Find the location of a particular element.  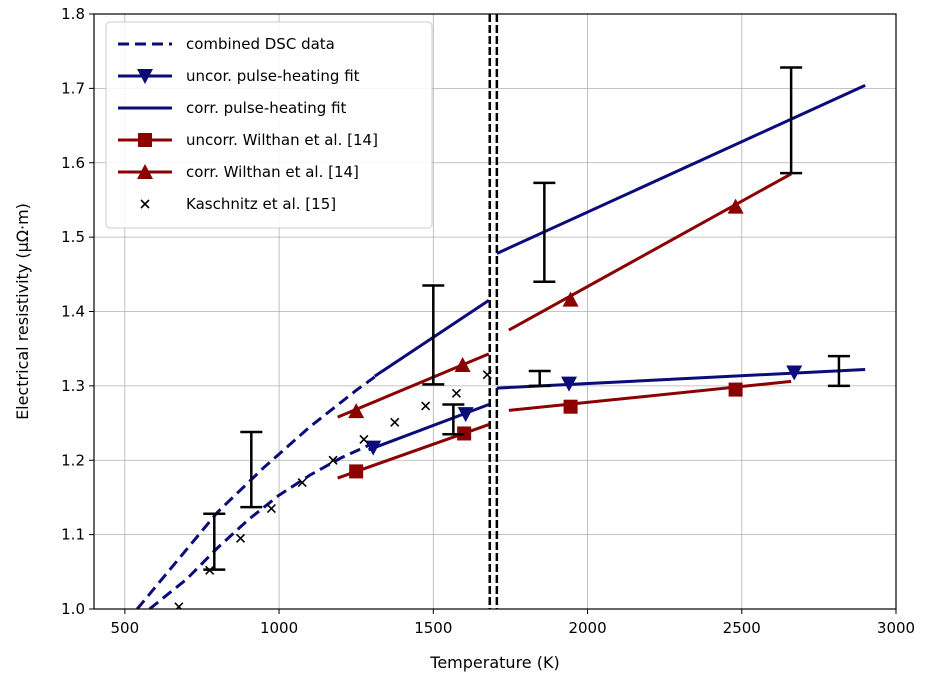

y-tick-label-7: 1.7 is located at coordinates (73, 88).